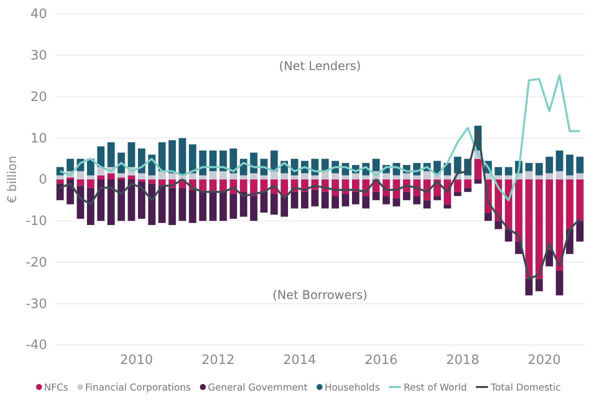  I want to click on x-tick-label: 2016, so click(381, 360).